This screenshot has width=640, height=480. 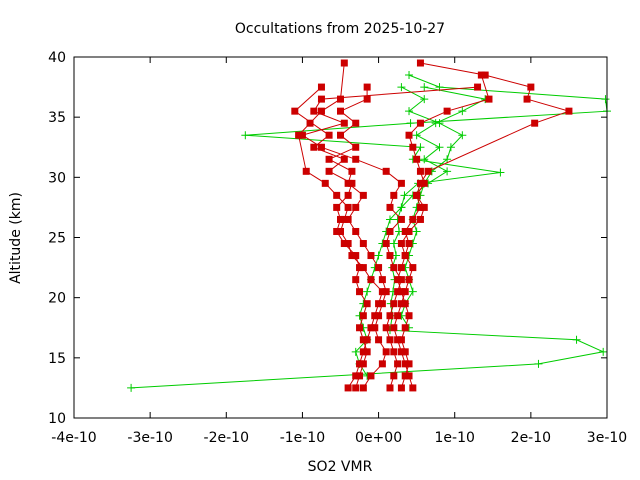 What do you see at coordinates (57, 178) in the screenshot?
I see `y-tick-label: 30` at bounding box center [57, 178].